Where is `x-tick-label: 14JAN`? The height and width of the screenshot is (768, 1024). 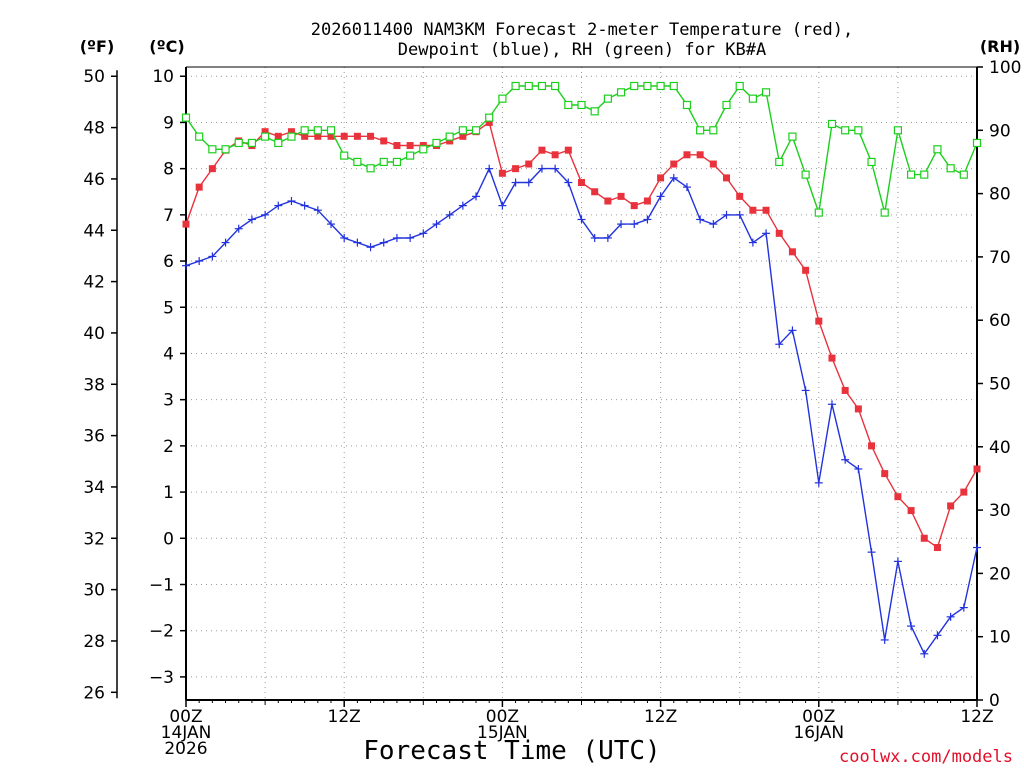 x-tick-label: 14JAN is located at coordinates (186, 733).